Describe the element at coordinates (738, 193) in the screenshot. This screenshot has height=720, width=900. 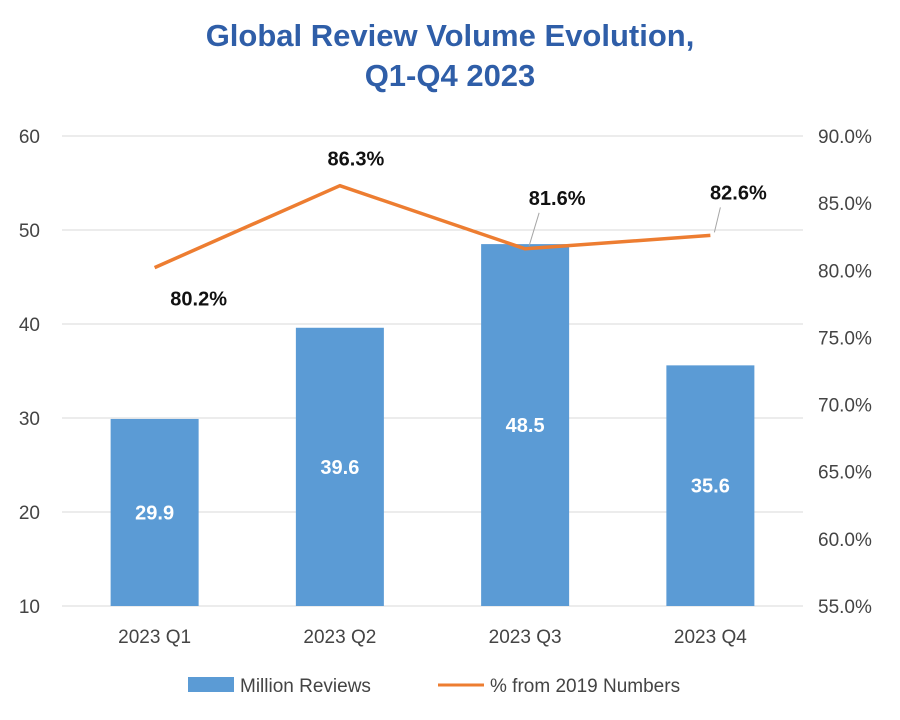
I see `line-data-label: 82.6%` at that location.